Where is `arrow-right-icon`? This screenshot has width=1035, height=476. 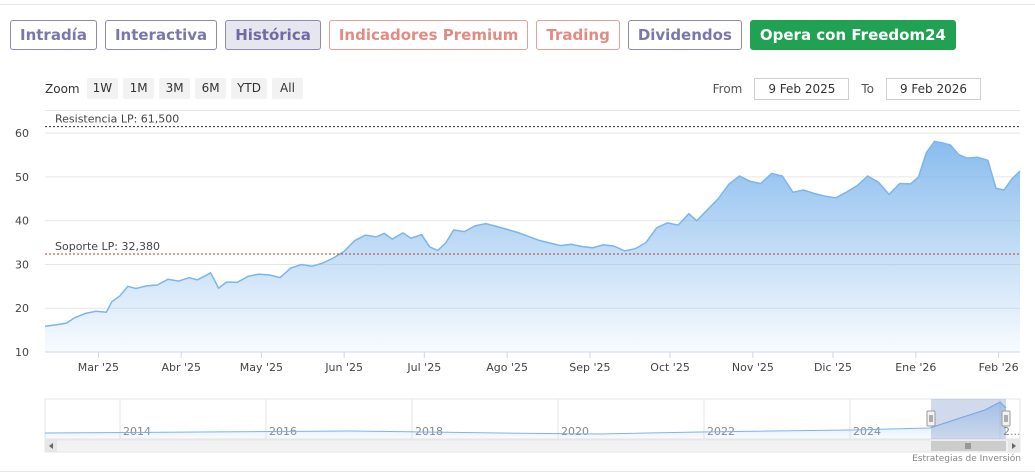
arrow-right-icon is located at coordinates (1014, 446).